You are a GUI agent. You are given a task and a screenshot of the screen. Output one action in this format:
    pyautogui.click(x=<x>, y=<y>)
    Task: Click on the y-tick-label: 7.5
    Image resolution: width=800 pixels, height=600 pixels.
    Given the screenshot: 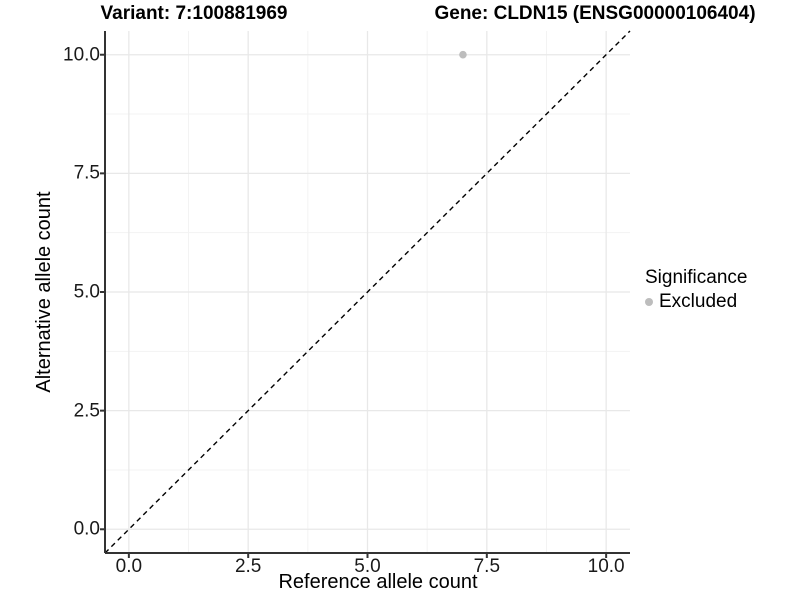 What is the action you would take?
    pyautogui.click(x=86, y=173)
    